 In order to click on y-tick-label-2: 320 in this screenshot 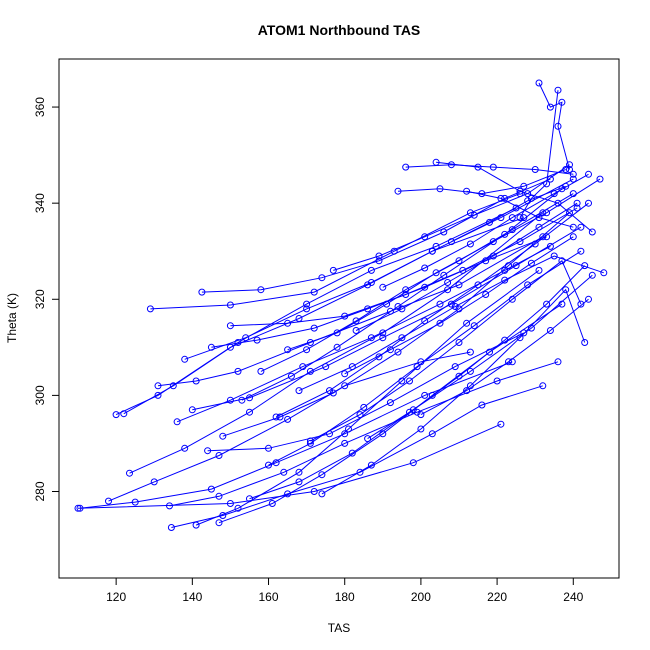, I will do `click(40, 299)`.